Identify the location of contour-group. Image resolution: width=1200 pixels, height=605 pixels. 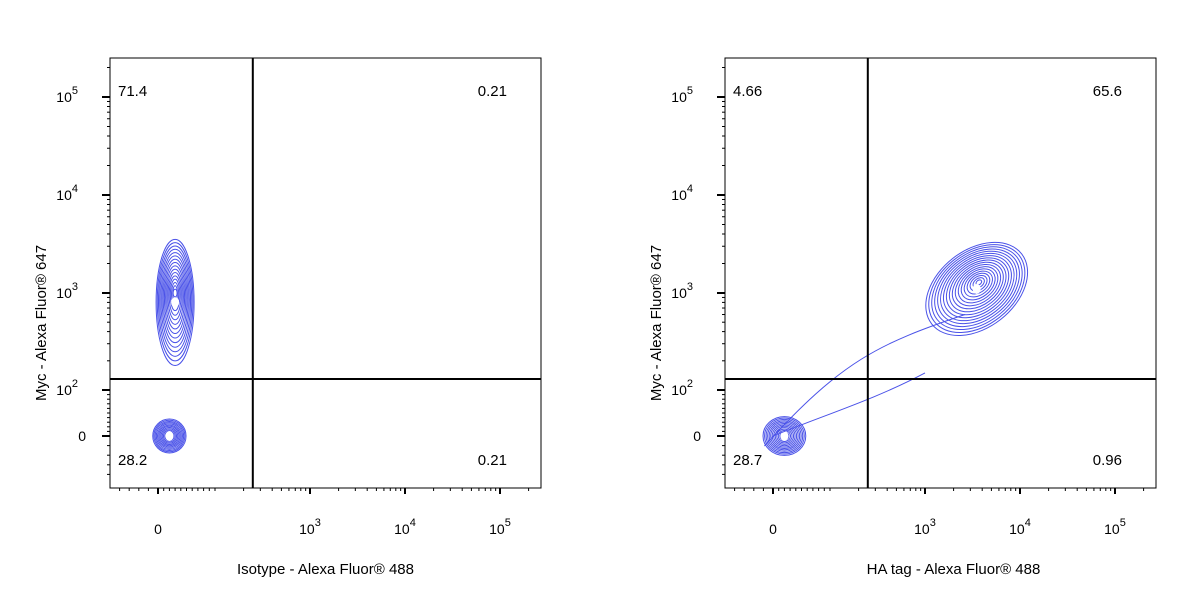
(173, 346).